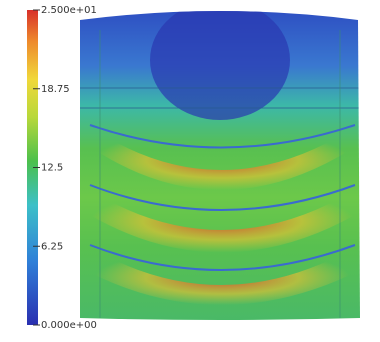 The image size is (380, 342). Describe the element at coordinates (69, 10) in the screenshot. I see `tick-label: 2.500e+01` at that location.